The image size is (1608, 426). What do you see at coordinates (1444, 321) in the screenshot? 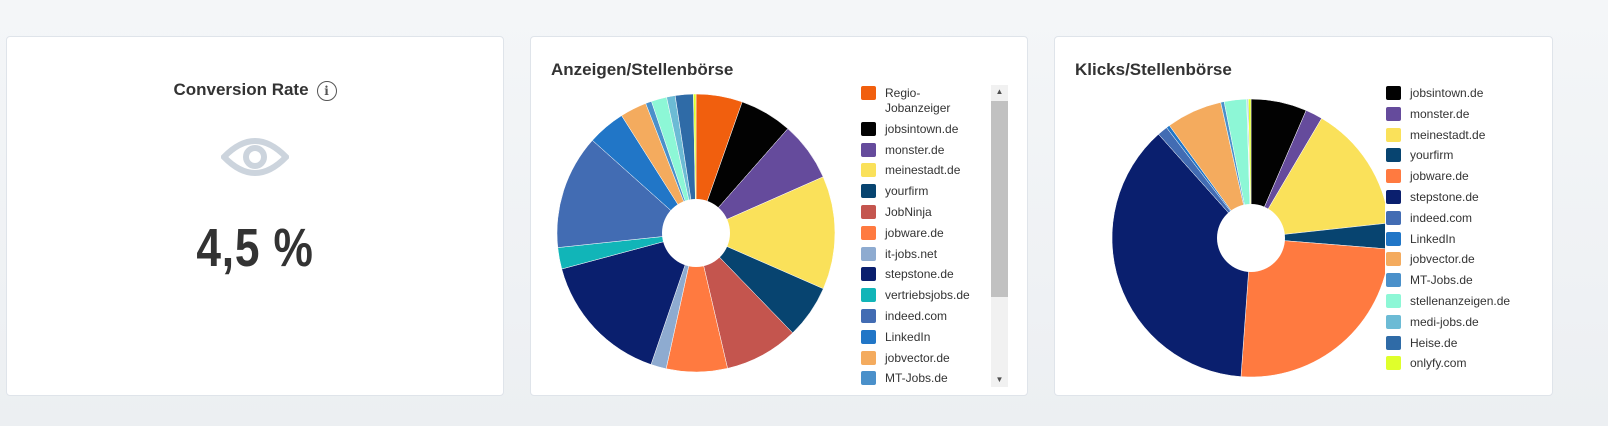
I see `legend-label: medi-jobs.de` at bounding box center [1444, 321].